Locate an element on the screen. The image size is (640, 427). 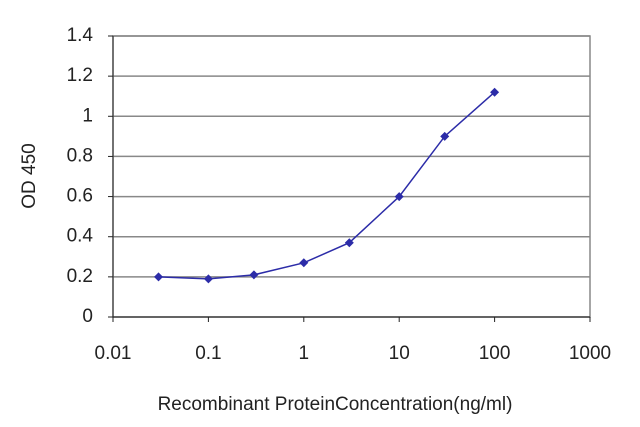
y-tick-label: 0.2 is located at coordinates (80, 276).